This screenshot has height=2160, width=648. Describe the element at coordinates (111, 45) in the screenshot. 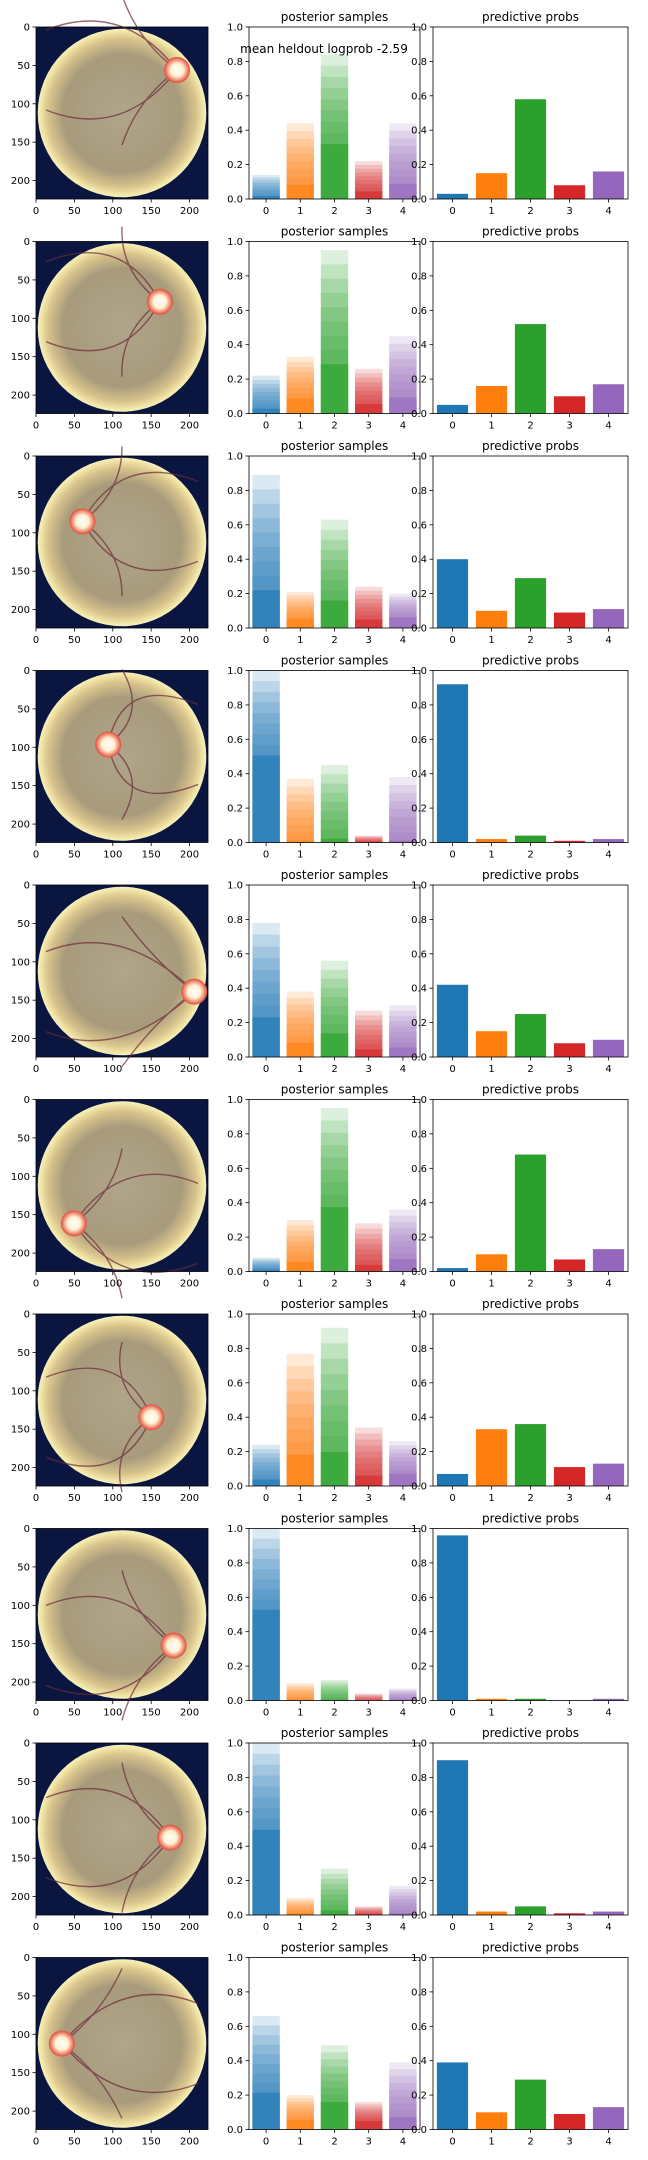

I see `vessel` at that location.